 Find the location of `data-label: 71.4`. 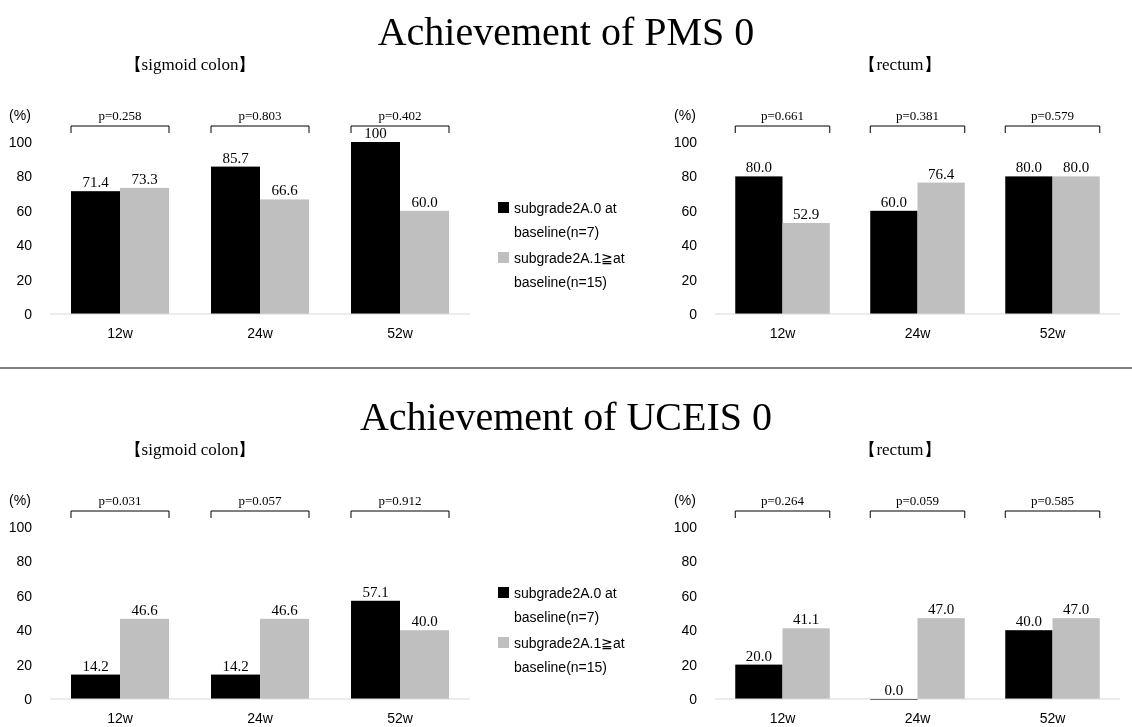

data-label: 71.4 is located at coordinates (96, 182).